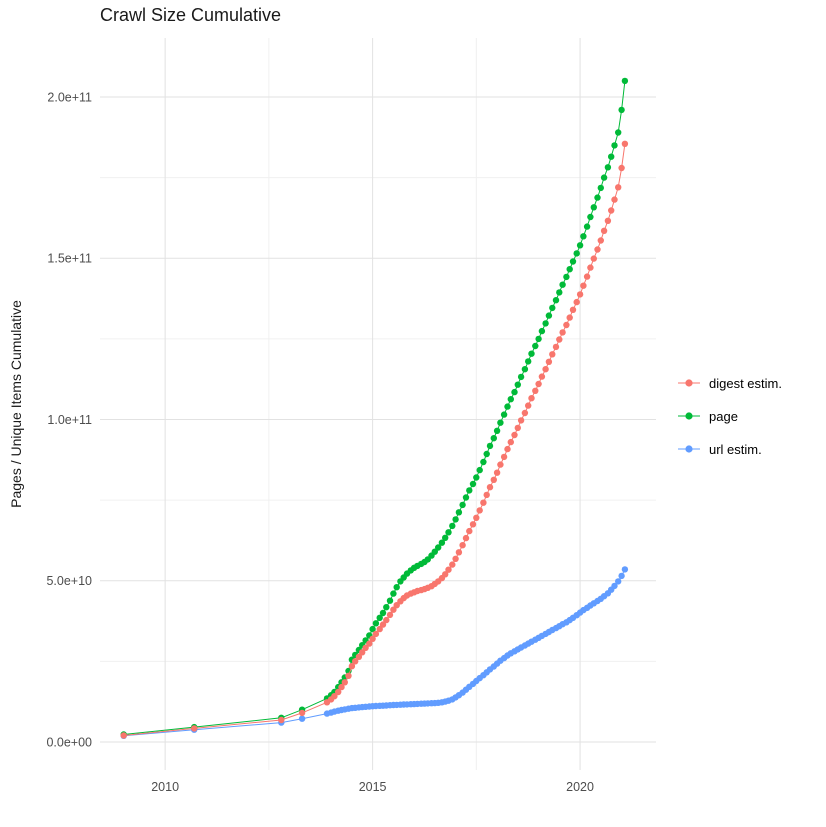 The image size is (826, 827). Describe the element at coordinates (69, 98) in the screenshot. I see `y-tick-label: 2.0e+11` at that location.